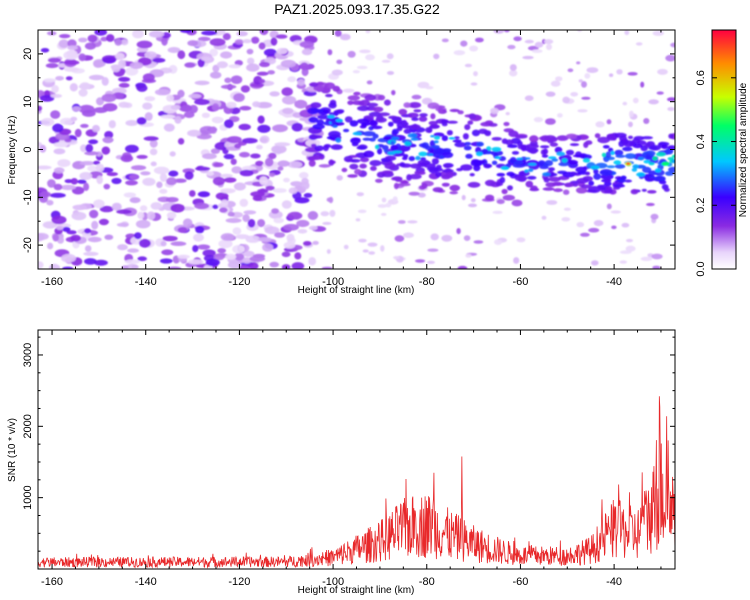 The width and height of the screenshot is (750, 600). I want to click on colorbar-frame, so click(724, 149).